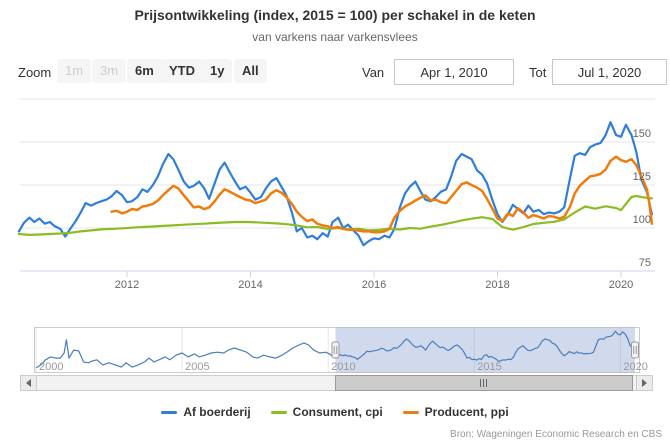 This screenshot has height=446, width=670. Describe the element at coordinates (642, 177) in the screenshot. I see `y-axis-label: 125` at that location.